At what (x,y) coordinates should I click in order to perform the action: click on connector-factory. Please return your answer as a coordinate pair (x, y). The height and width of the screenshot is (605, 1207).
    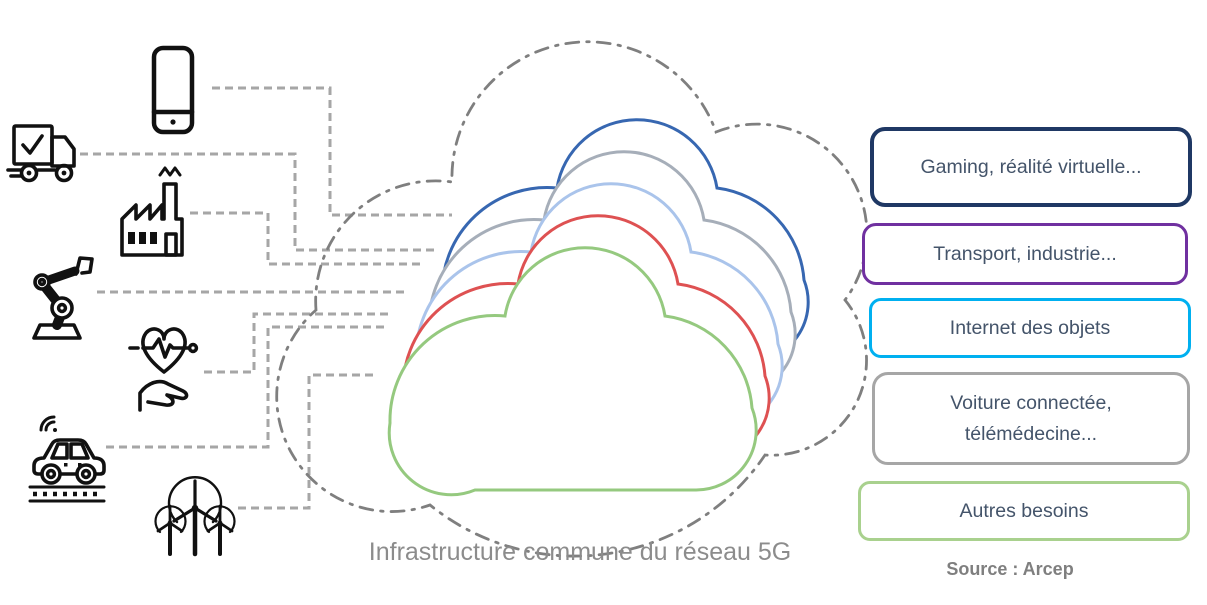
    Looking at the image, I should click on (307, 238).